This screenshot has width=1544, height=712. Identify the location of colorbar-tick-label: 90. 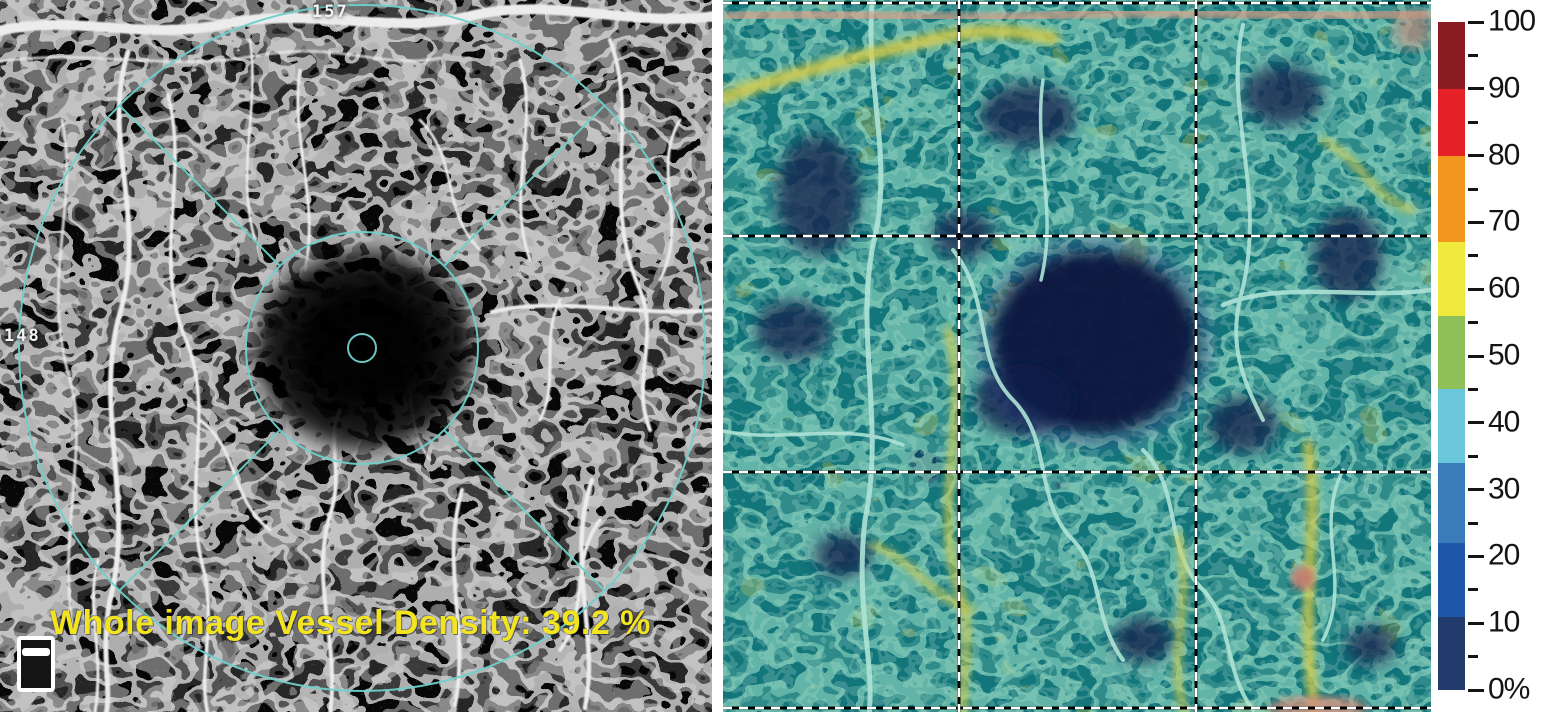
(1504, 88).